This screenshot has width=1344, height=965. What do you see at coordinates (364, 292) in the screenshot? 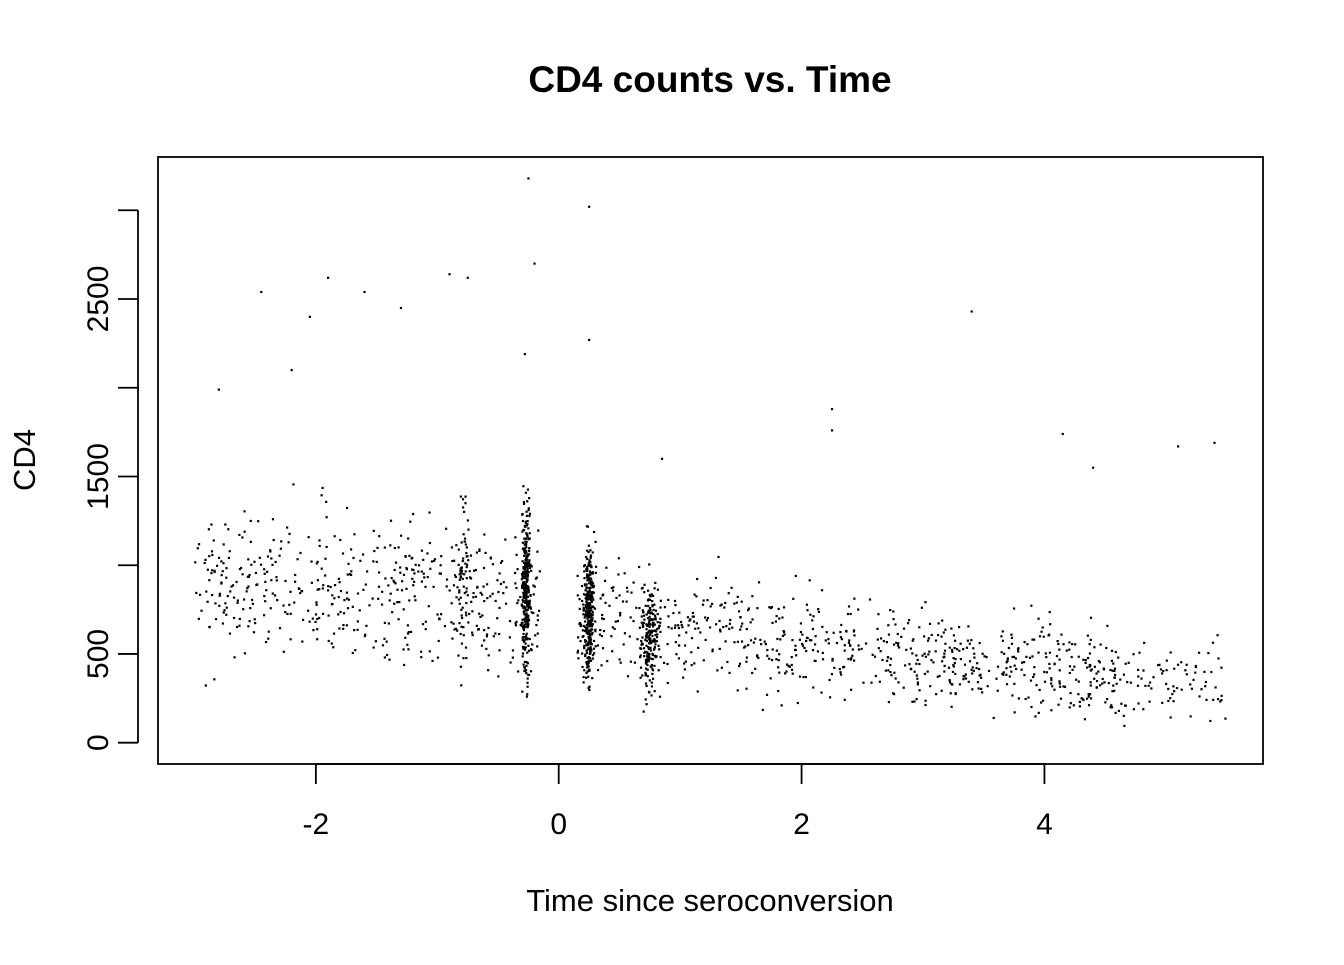
I see `data-point-outlier` at bounding box center [364, 292].